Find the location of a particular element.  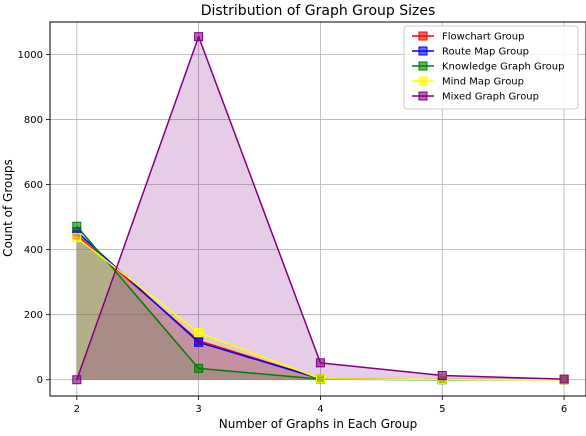

y-tick-label: 400 is located at coordinates (33, 250).